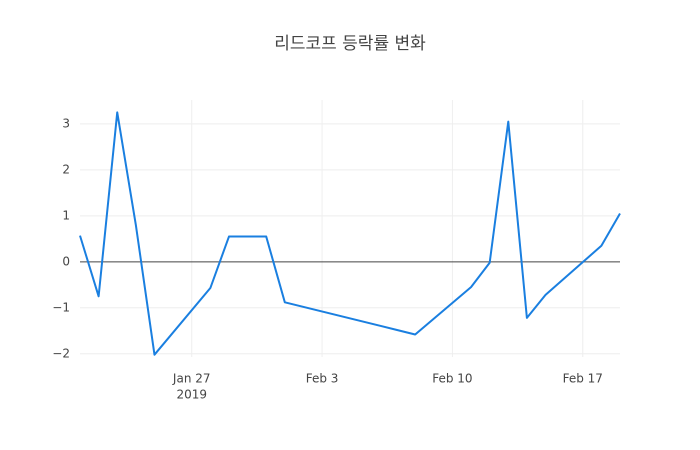  Describe the element at coordinates (66, 215) in the screenshot. I see `y-tick-label: 1` at that location.